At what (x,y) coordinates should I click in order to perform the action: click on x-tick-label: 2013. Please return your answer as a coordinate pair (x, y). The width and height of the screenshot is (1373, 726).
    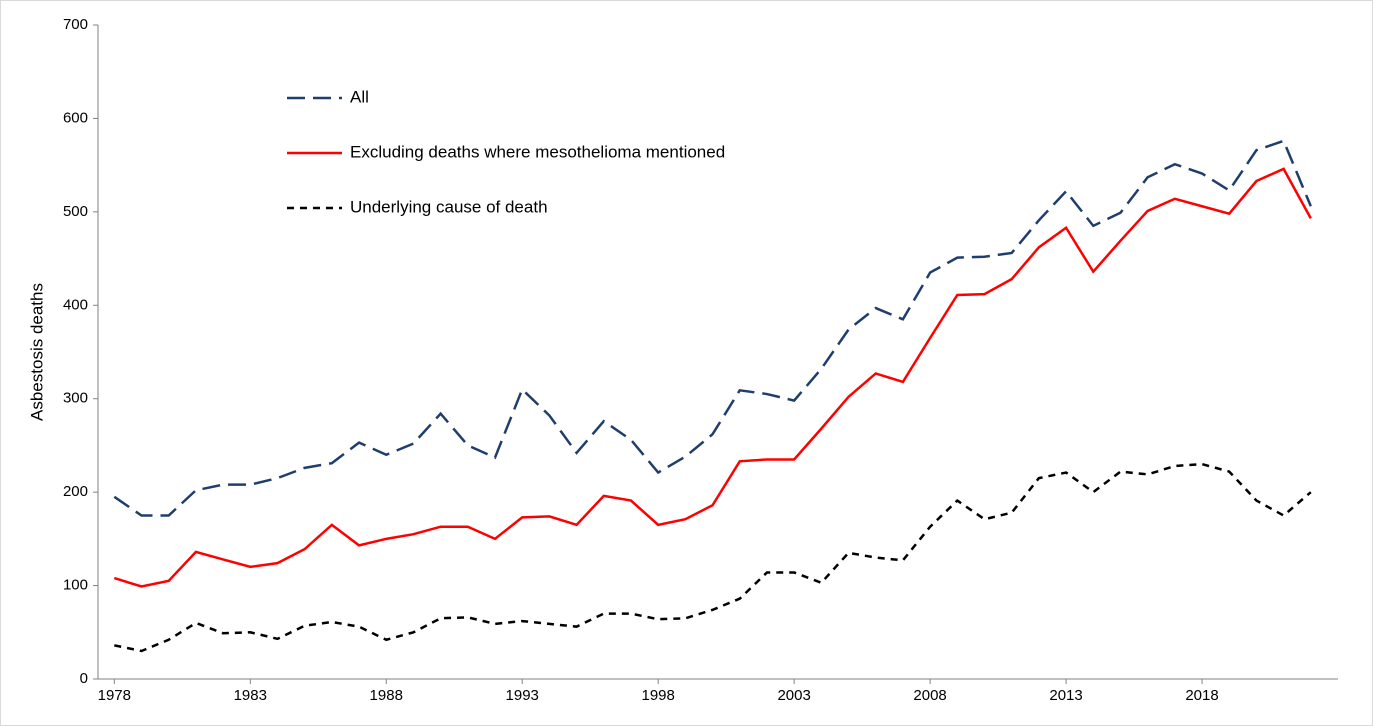
    Looking at the image, I should click on (1065, 695).